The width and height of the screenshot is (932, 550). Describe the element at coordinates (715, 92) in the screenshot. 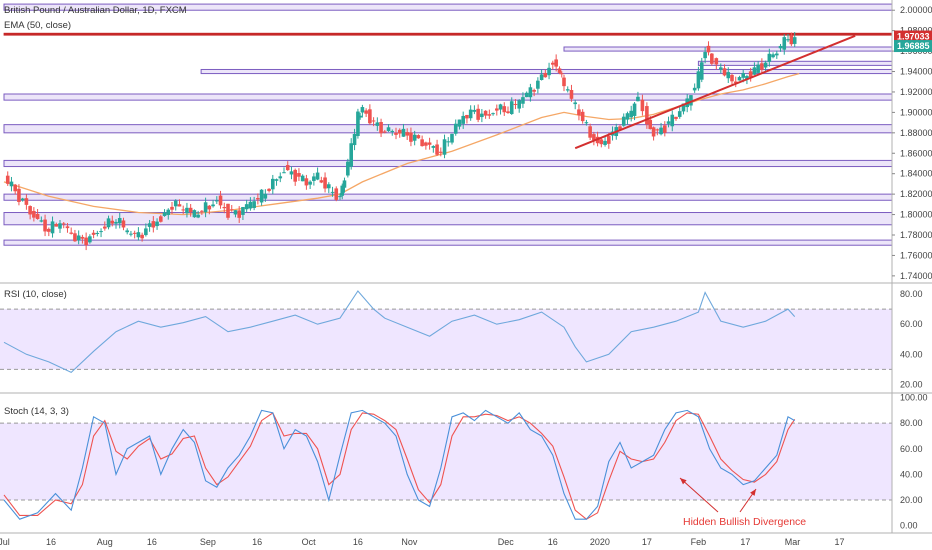

I see `trendline` at that location.